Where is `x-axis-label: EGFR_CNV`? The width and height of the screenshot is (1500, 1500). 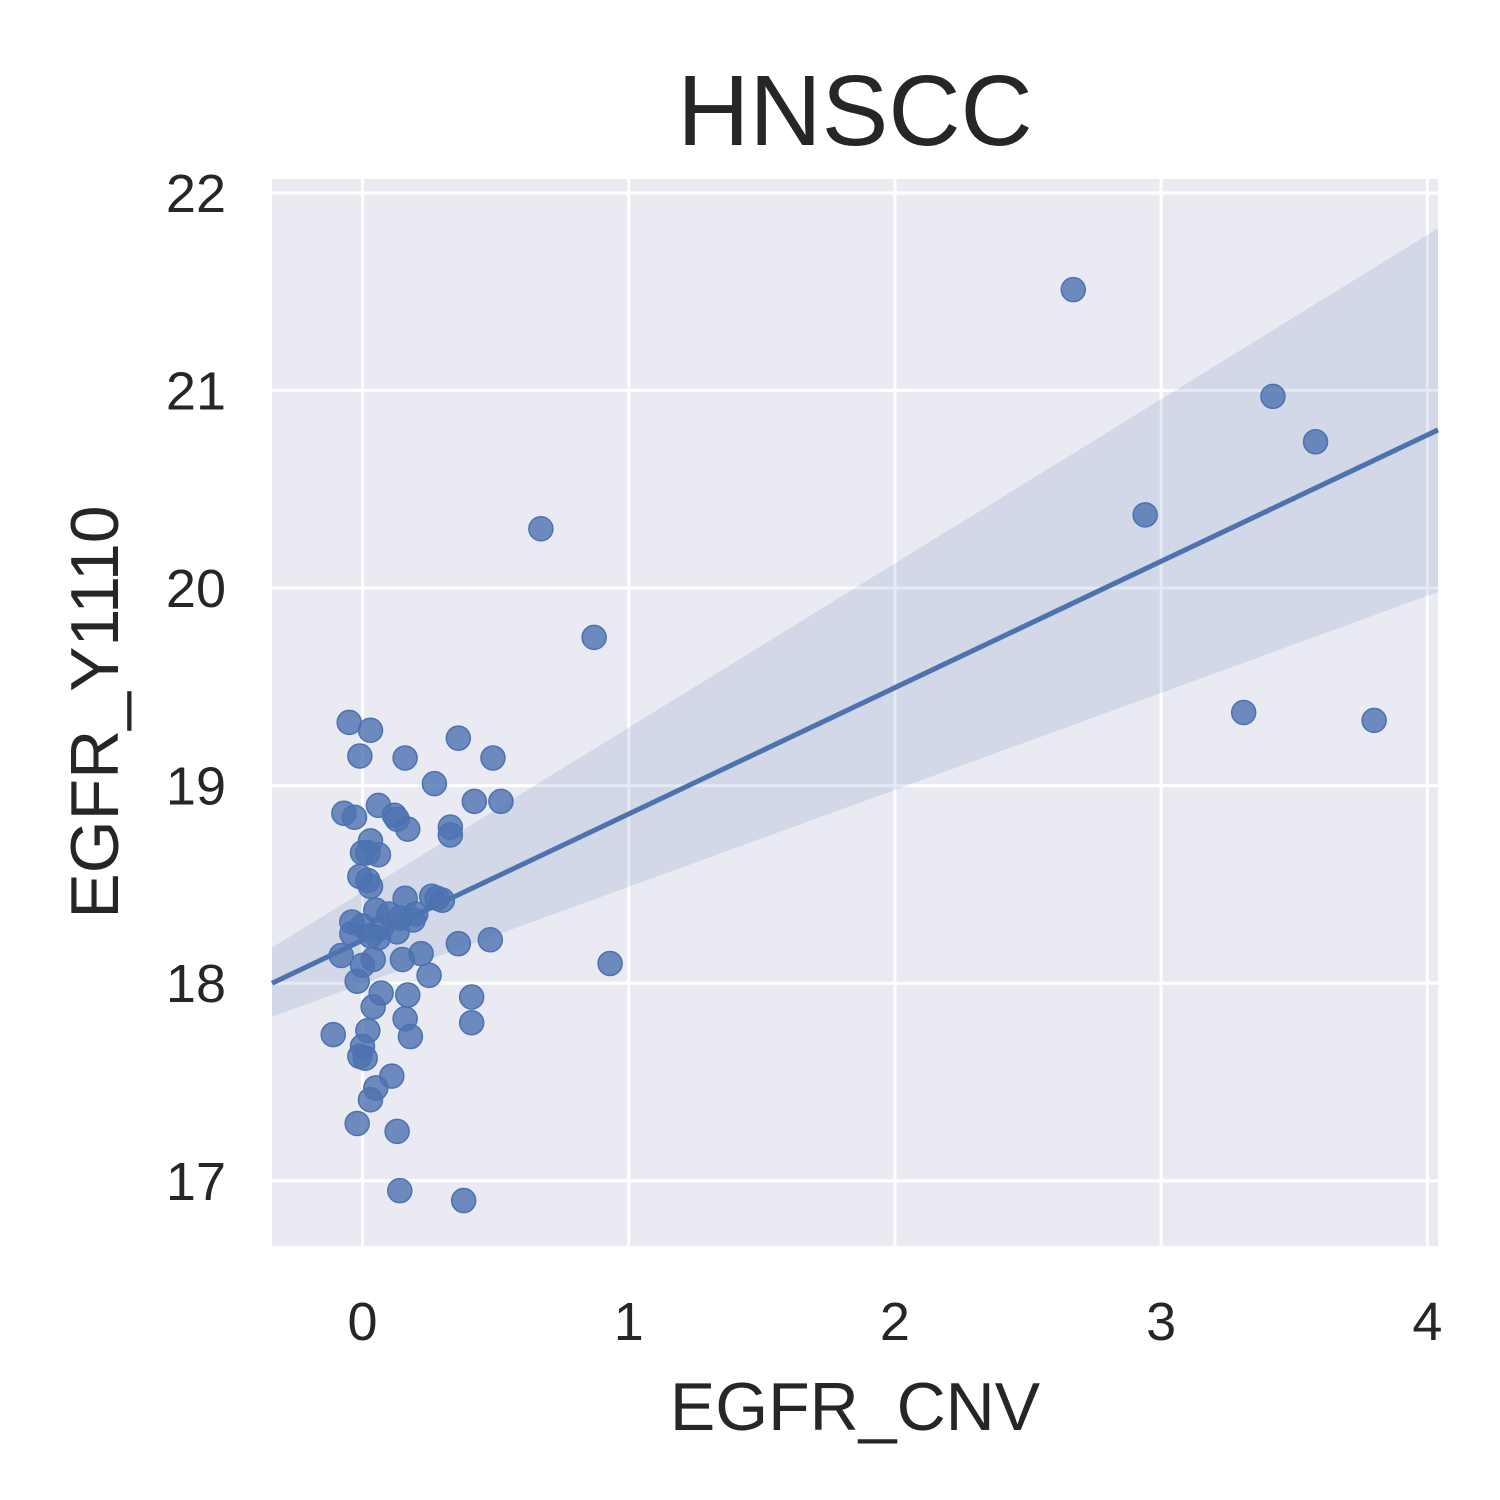
x-axis-label: EGFR_CNV is located at coordinates (855, 1407).